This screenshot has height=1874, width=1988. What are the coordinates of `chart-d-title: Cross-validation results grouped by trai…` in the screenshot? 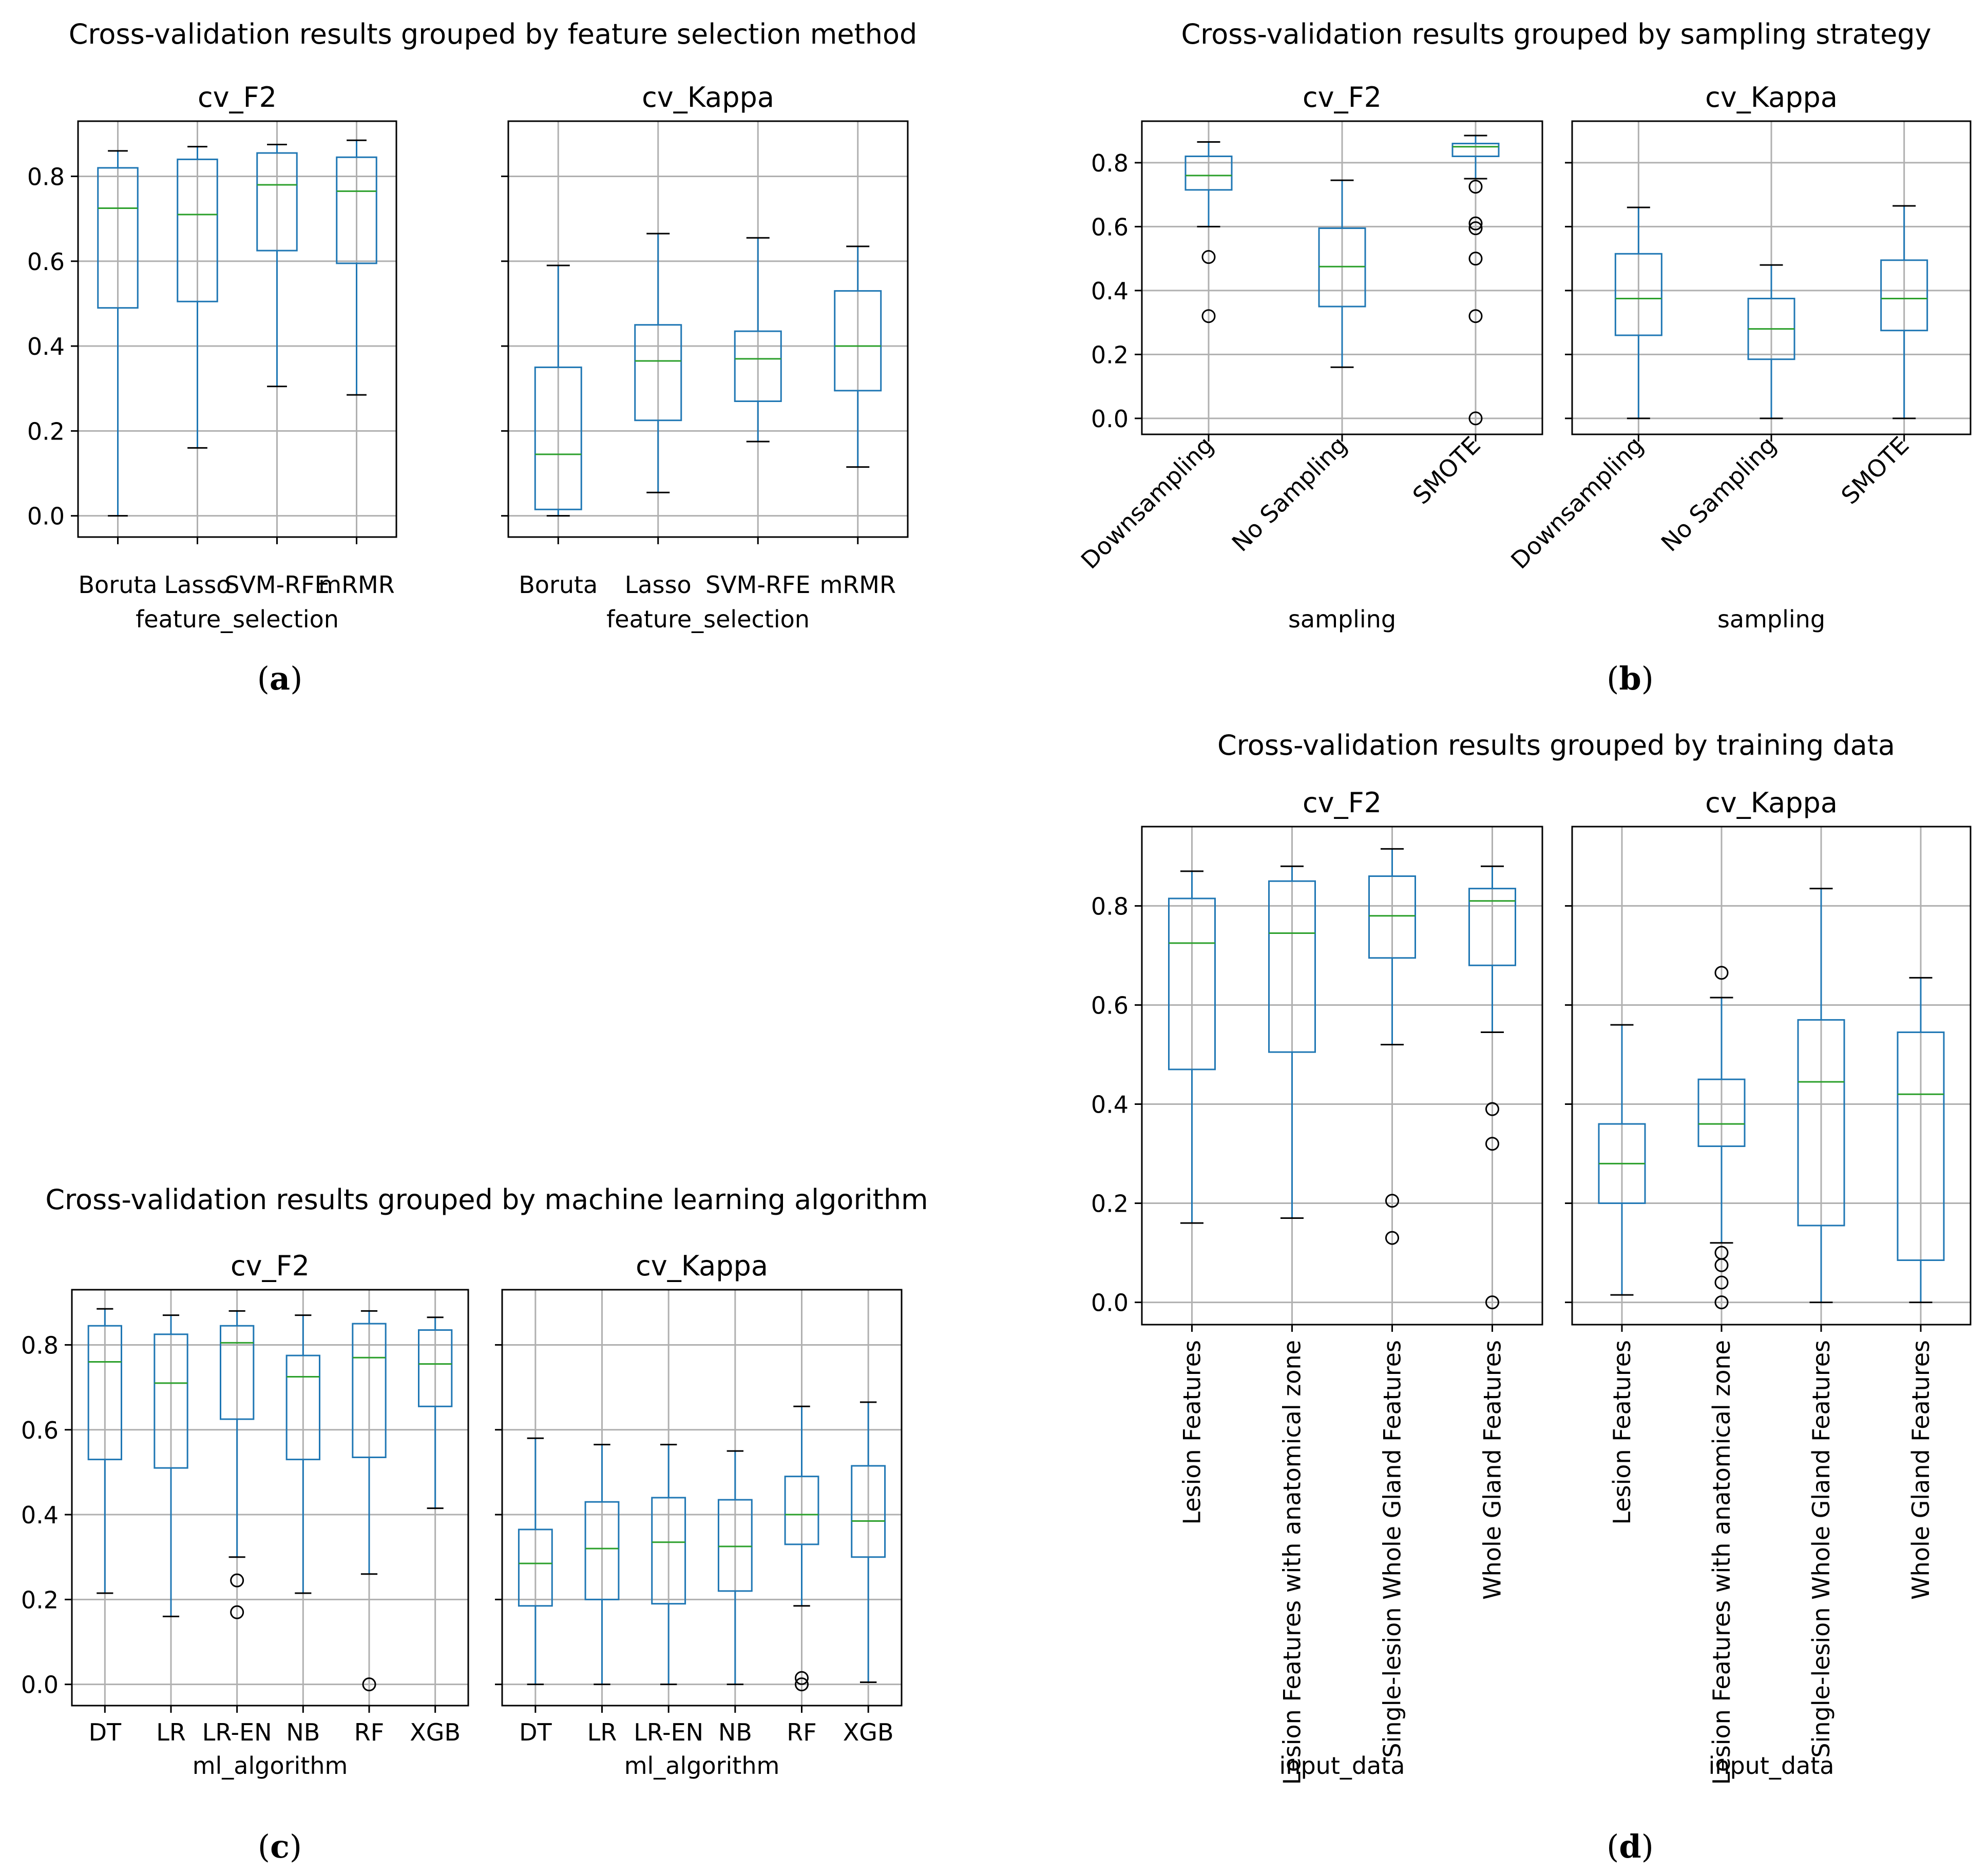 It's located at (1556, 745).